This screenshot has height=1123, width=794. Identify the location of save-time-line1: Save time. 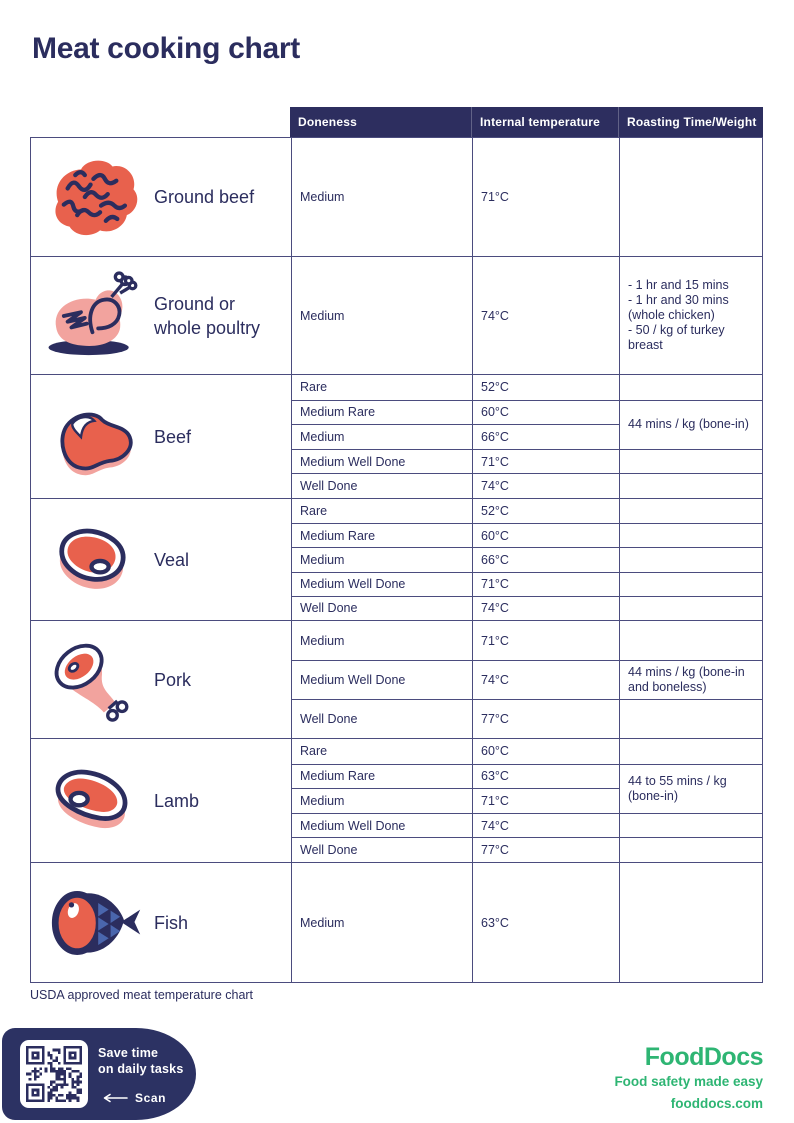
(128, 1053).